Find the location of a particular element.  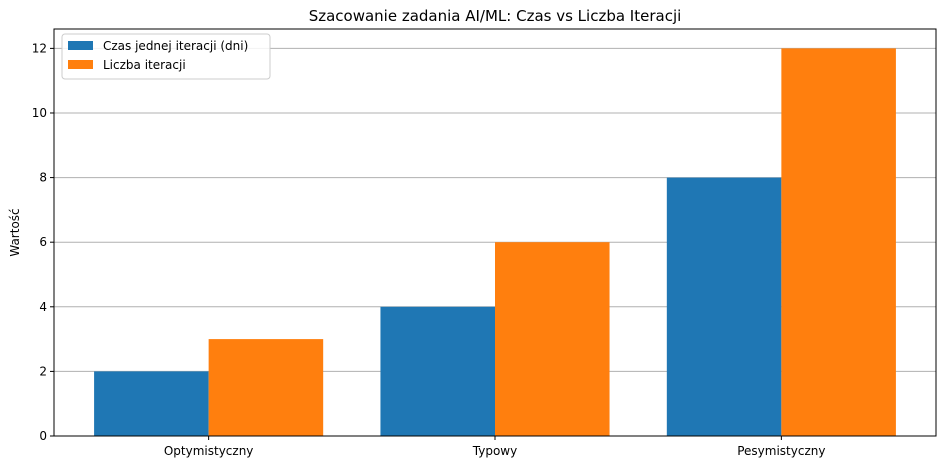

x-axis-ticks: Optymistyczny Typowy Pesymistyczny is located at coordinates (494, 447).